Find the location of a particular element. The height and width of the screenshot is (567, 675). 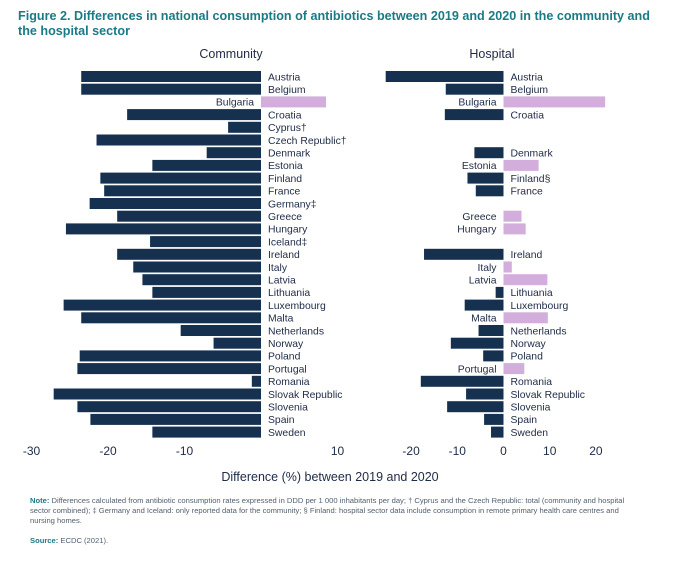

community-label-slovenia: Slovenia is located at coordinates (288, 408).